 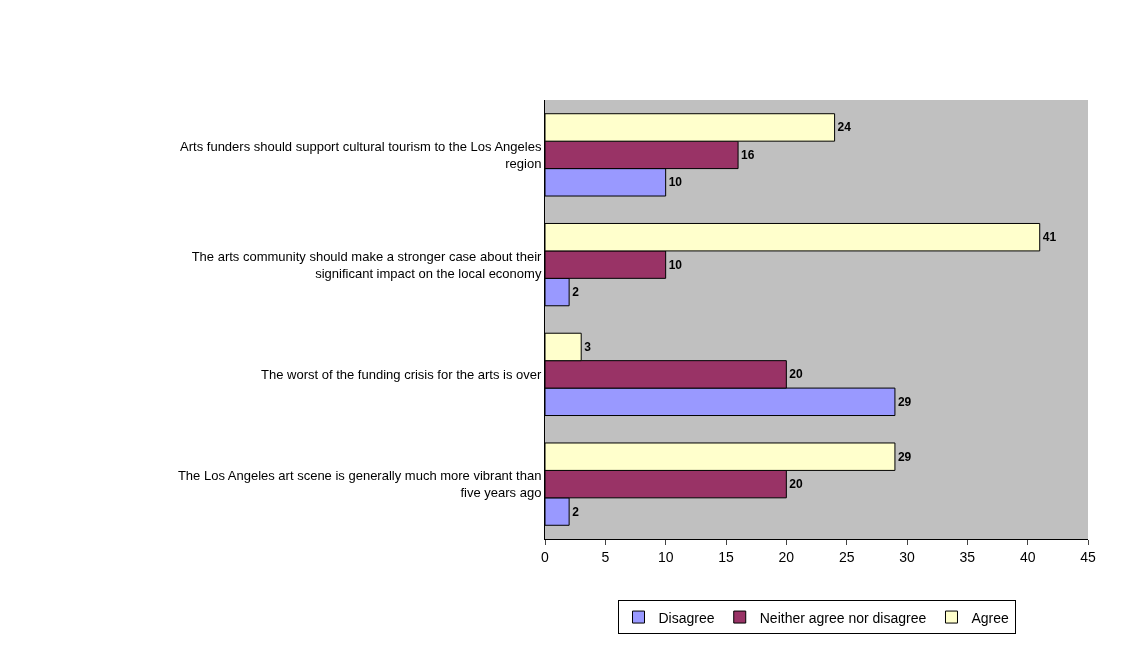 I want to click on y-tick-label: Arts funders should support cultural tourism to the Los Angeles region, so click(x=361, y=154).